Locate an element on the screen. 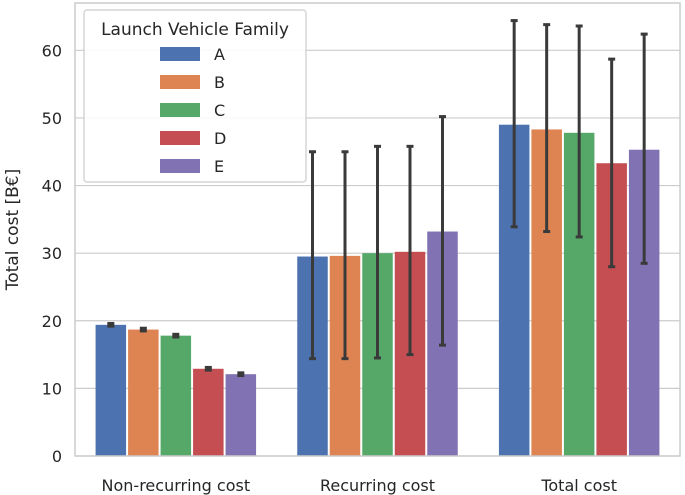 The width and height of the screenshot is (685, 495). legend-label: C is located at coordinates (219, 110).